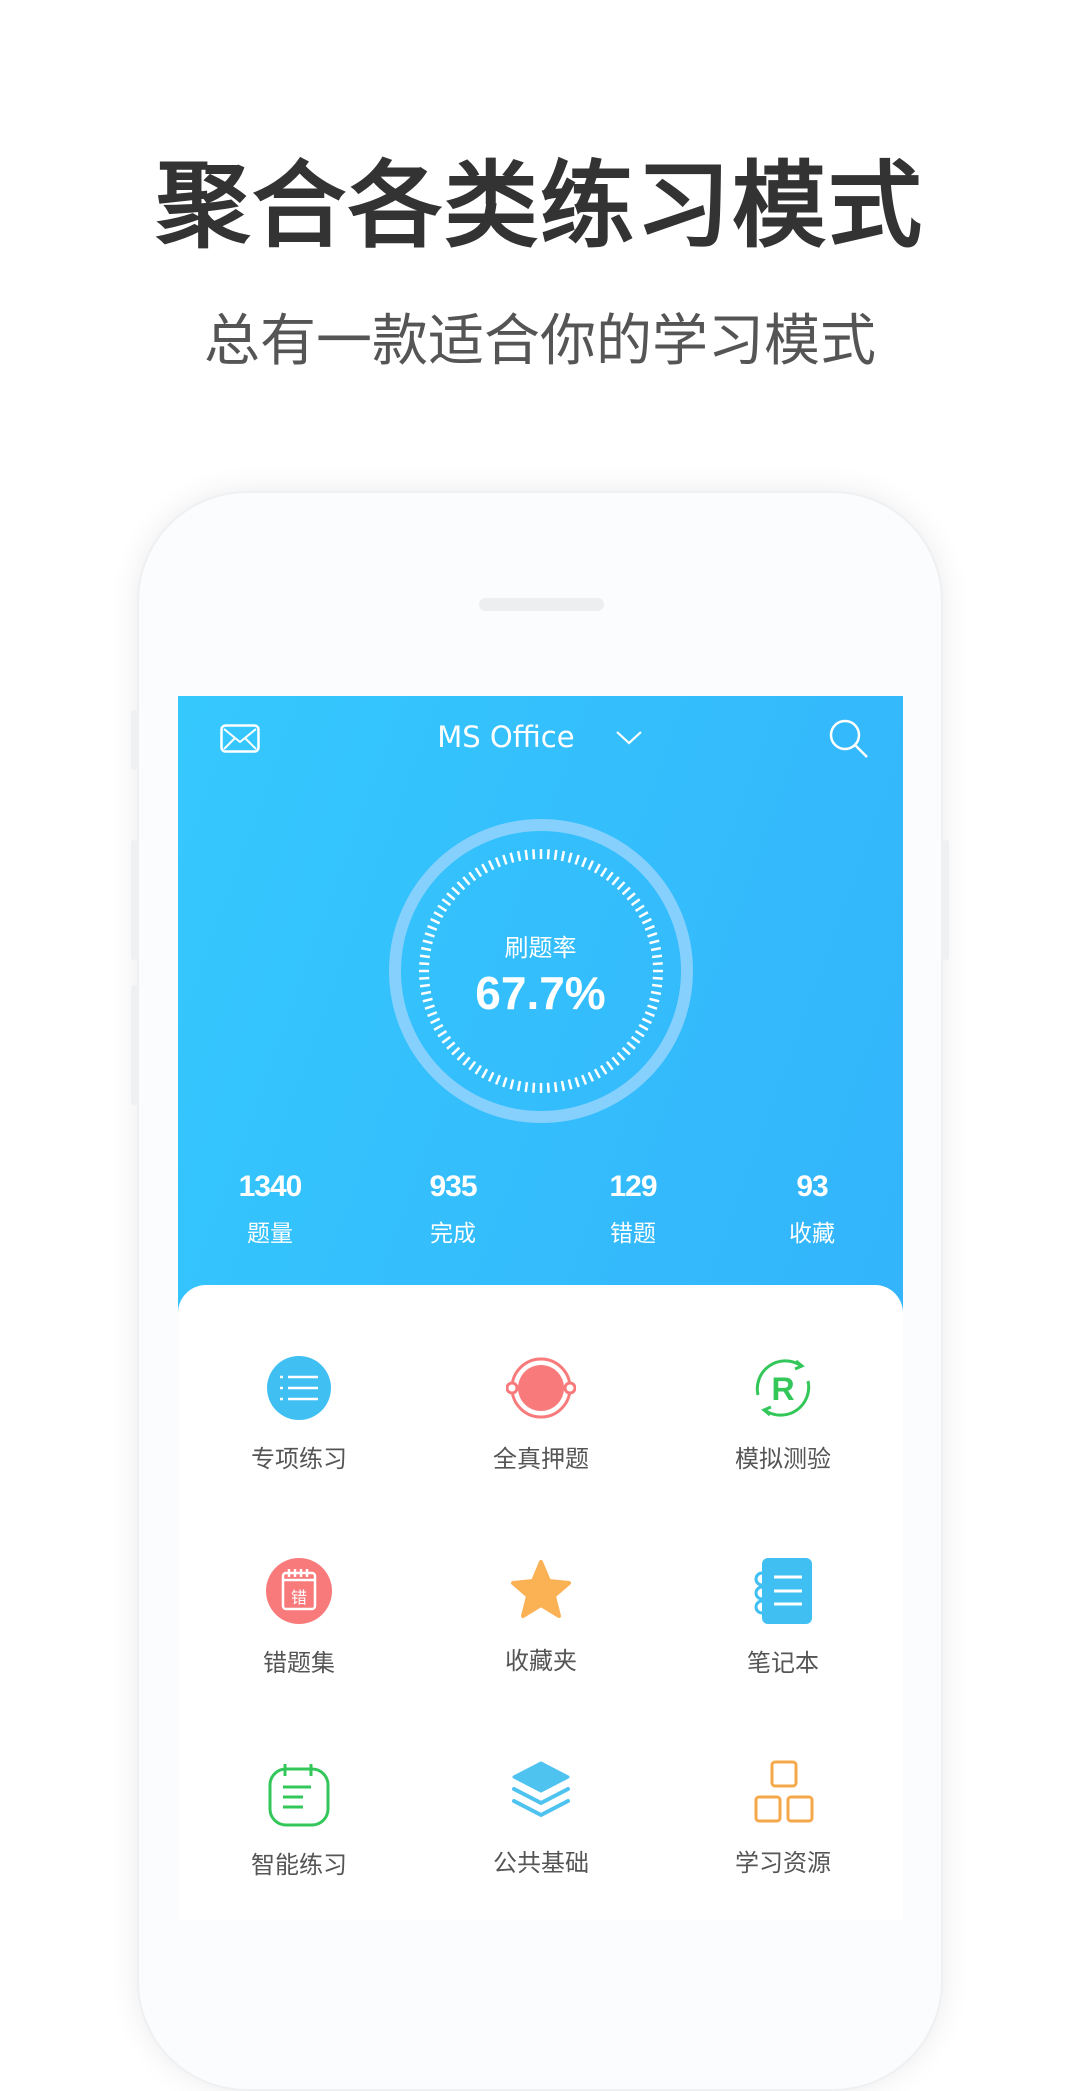 The height and width of the screenshot is (2091, 1080). I want to click on phone-volume-up, so click(134, 900).